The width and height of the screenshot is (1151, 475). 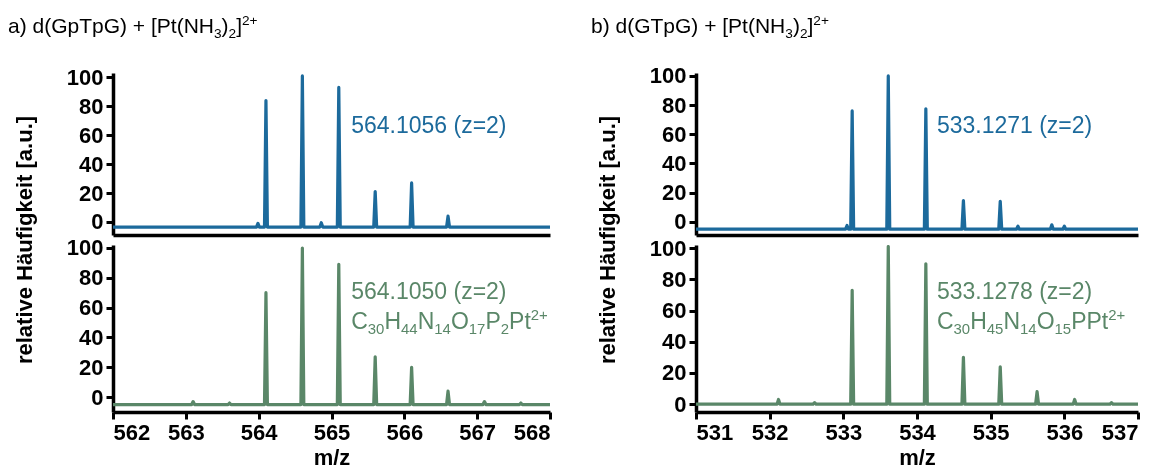 I want to click on chart-title: a) d(GpTpG) + [Pt(NH$_{3}$)$_{2}$]$^{2+}$, so click(x=133, y=27).